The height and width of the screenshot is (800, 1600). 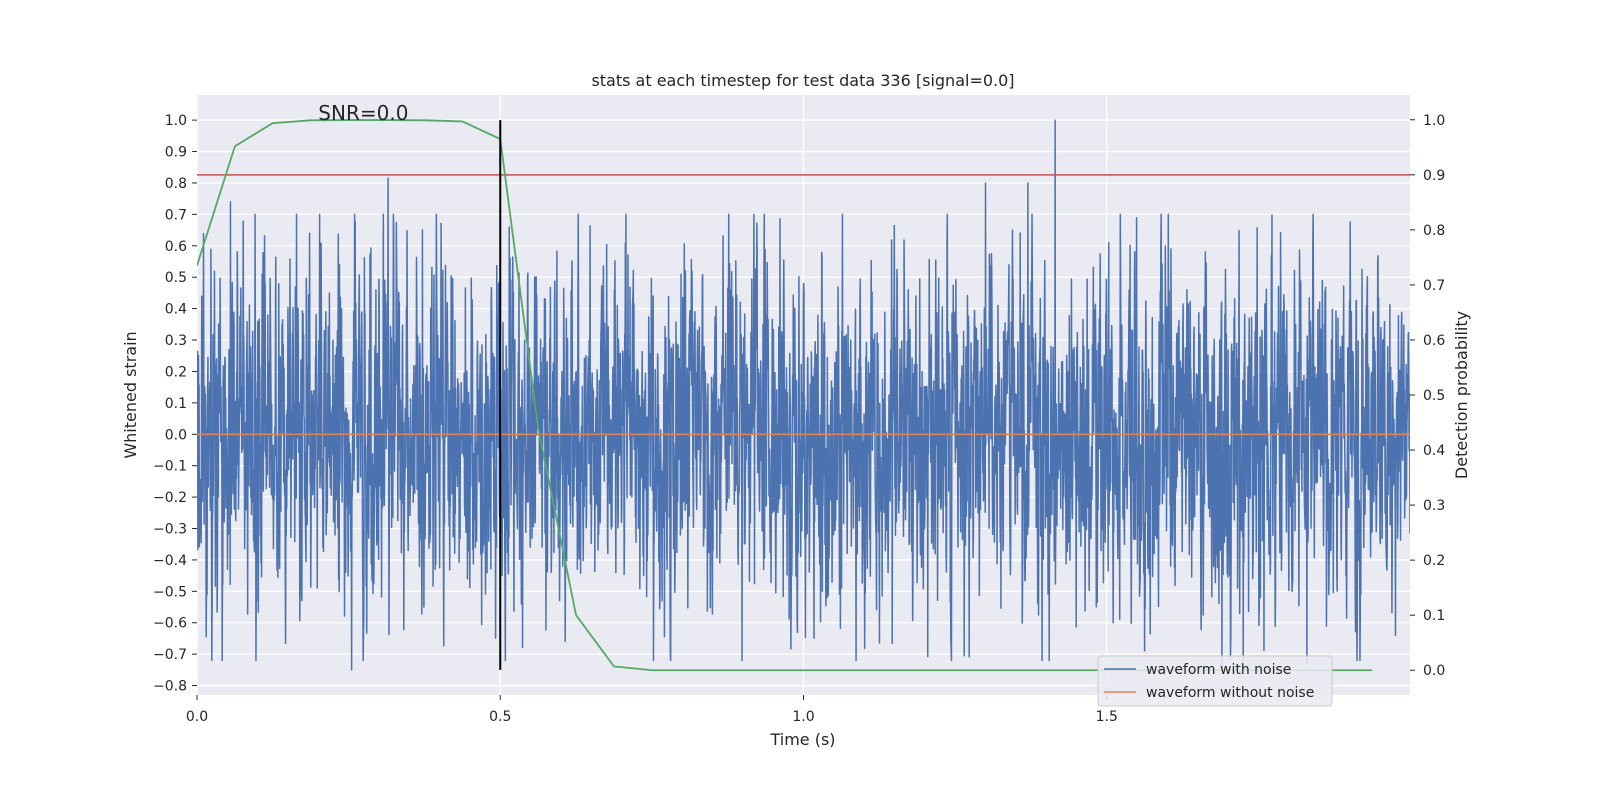 I want to click on x-tick-label: 0.0, so click(x=197, y=717).